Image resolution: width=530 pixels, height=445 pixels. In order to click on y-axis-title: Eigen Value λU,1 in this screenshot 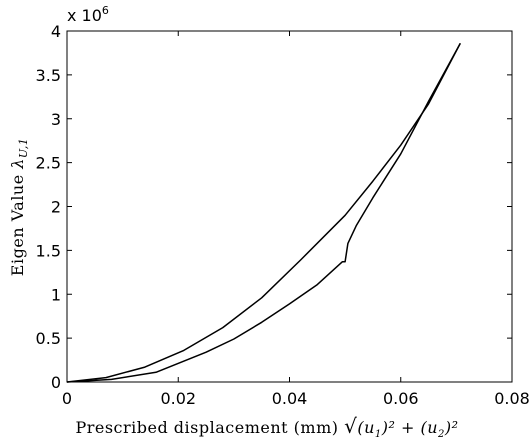, I will do `click(19, 207)`.